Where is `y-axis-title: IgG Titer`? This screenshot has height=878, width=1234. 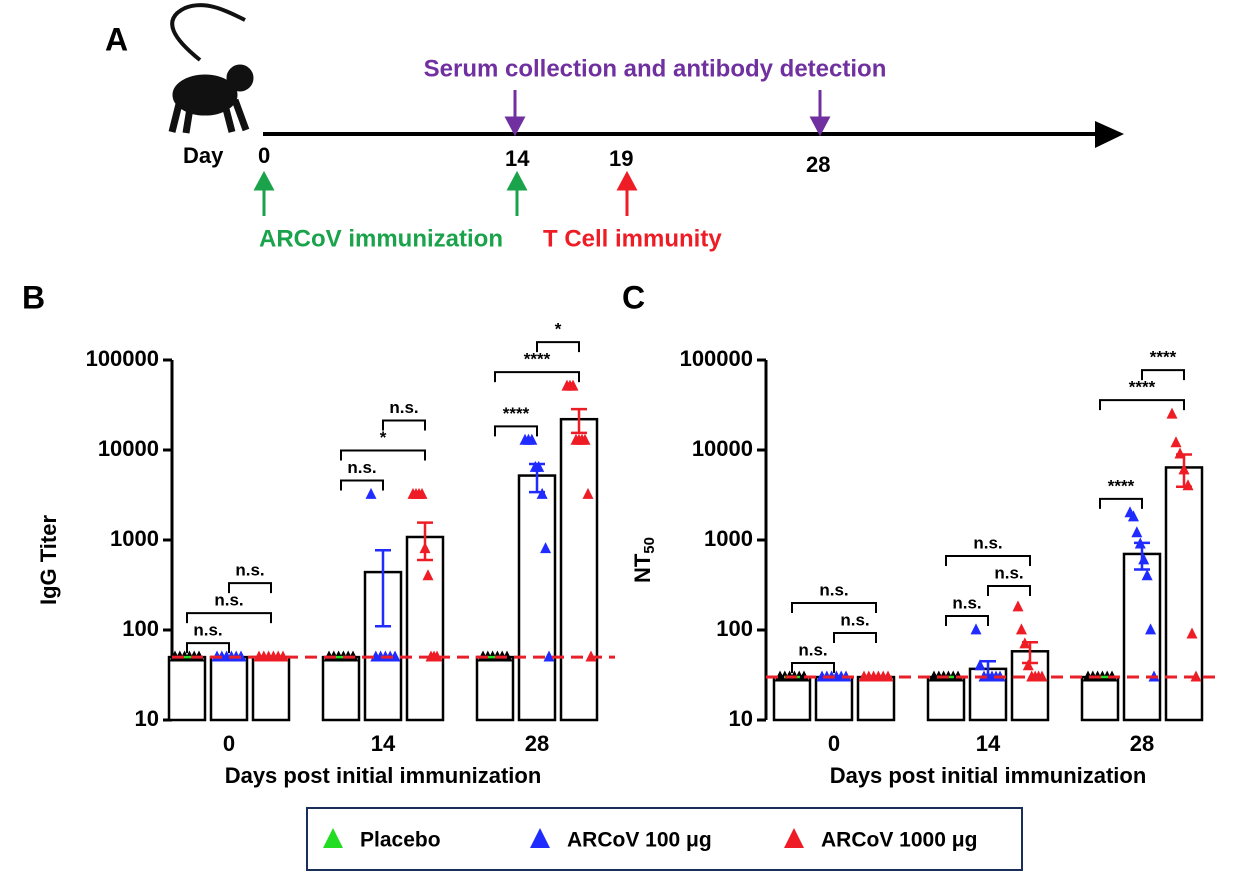
y-axis-title: IgG Titer is located at coordinates (48, 560).